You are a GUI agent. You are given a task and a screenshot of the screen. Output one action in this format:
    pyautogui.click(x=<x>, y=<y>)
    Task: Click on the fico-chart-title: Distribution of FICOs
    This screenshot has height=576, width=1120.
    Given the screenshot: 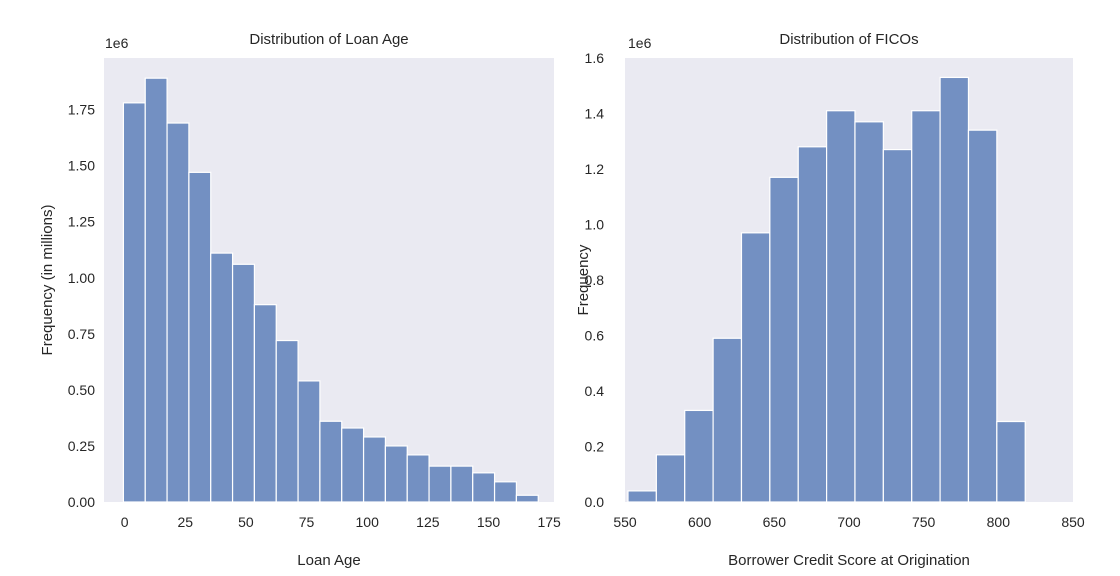 What is the action you would take?
    pyautogui.click(x=848, y=39)
    